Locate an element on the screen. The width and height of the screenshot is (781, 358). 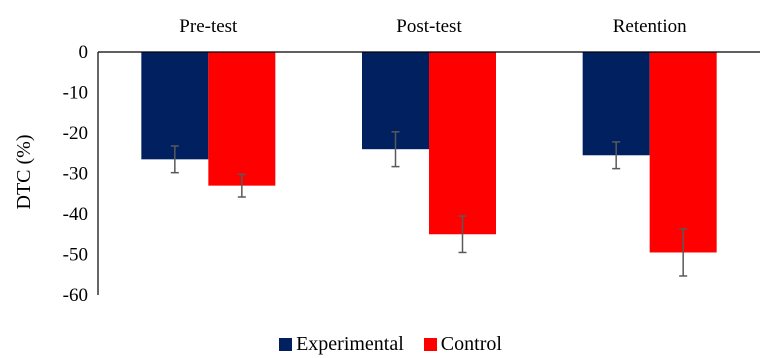
y-tick-labels: 0 -10 -20 -30 -40 -50 -60 is located at coordinates (75, 174).